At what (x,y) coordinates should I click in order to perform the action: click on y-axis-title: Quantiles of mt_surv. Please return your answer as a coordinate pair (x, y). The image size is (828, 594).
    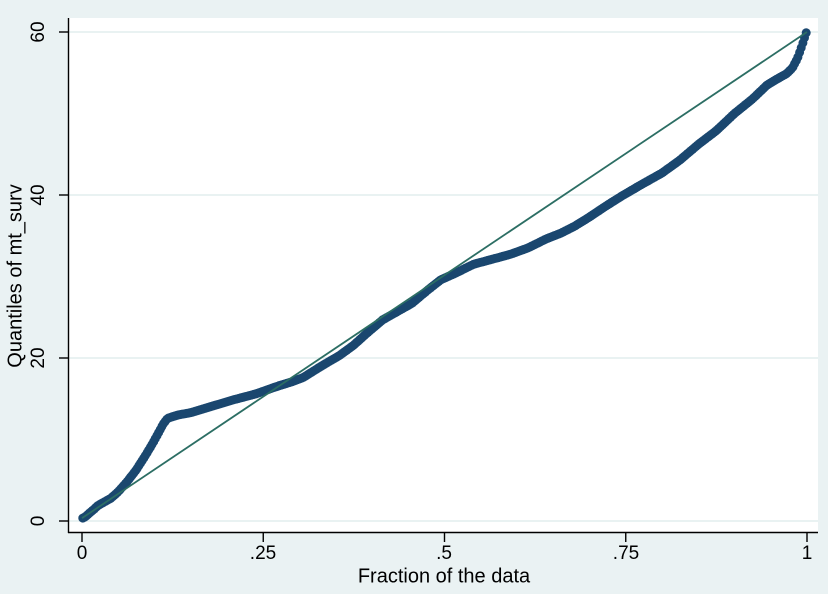
    Looking at the image, I should click on (15, 276).